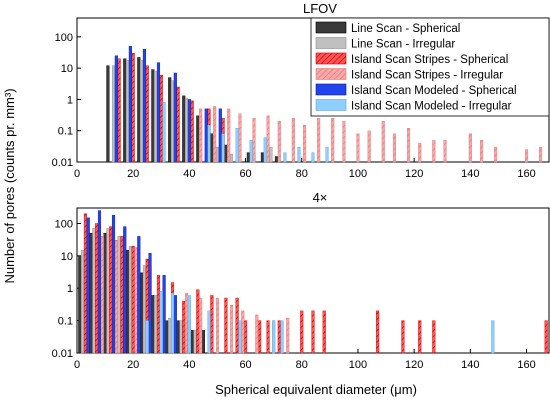  I want to click on lfov-y-tick-label: 0.1, so click(65, 132).